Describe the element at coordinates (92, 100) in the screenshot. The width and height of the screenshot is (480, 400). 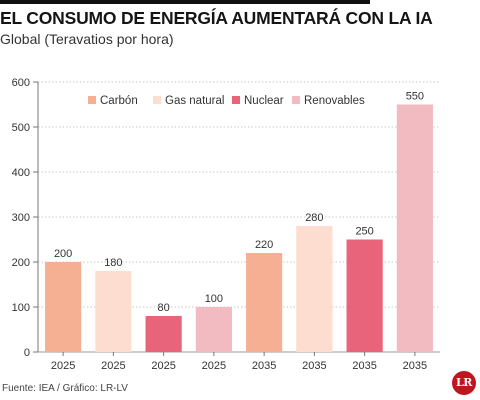
I see `legend-swatch-carb-n` at that location.